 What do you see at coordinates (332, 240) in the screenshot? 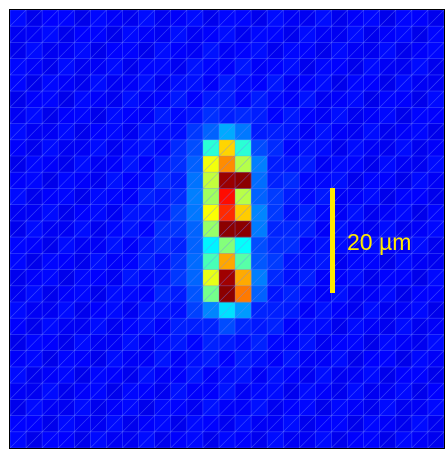
I see `scale-bar` at bounding box center [332, 240].